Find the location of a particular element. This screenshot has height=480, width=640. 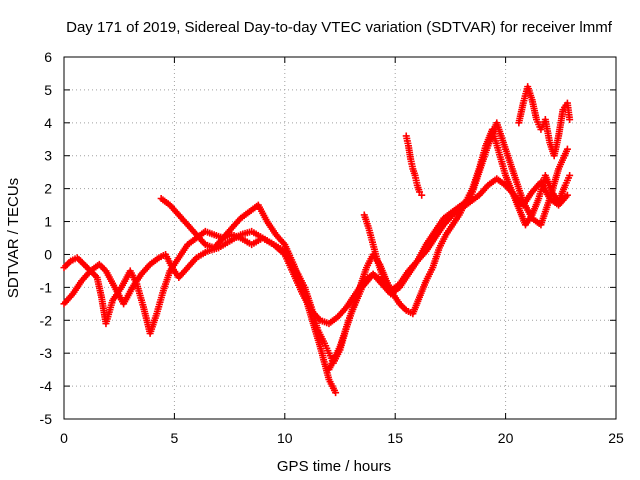

y-axis-label: SDTVAR / TECUs is located at coordinates (13, 238).